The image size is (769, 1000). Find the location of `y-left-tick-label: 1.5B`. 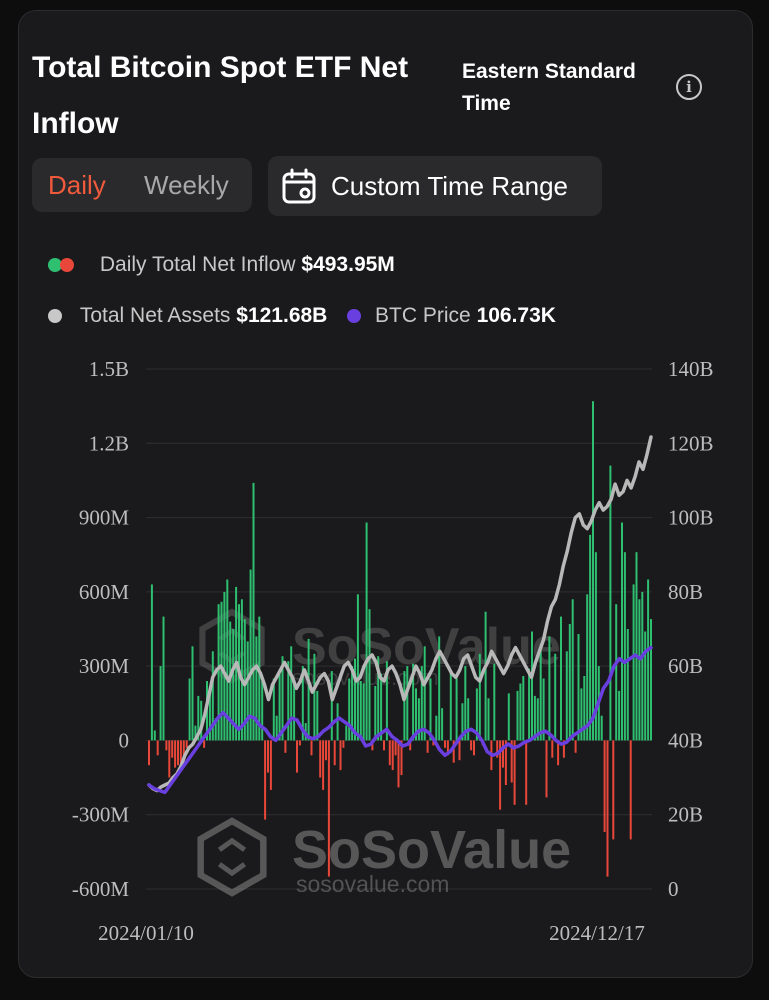

y-left-tick-label: 1.5B is located at coordinates (109, 369).